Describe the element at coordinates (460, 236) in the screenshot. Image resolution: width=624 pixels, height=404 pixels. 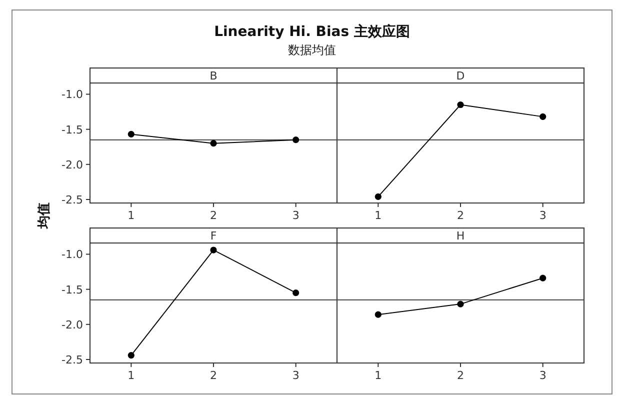
I see `chart-title: H` at that location.